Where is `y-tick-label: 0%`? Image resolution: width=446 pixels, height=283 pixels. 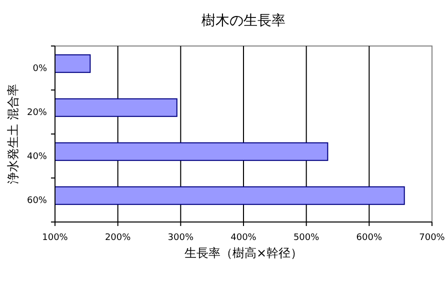
y-tick-label: 0% is located at coordinates (40, 69).